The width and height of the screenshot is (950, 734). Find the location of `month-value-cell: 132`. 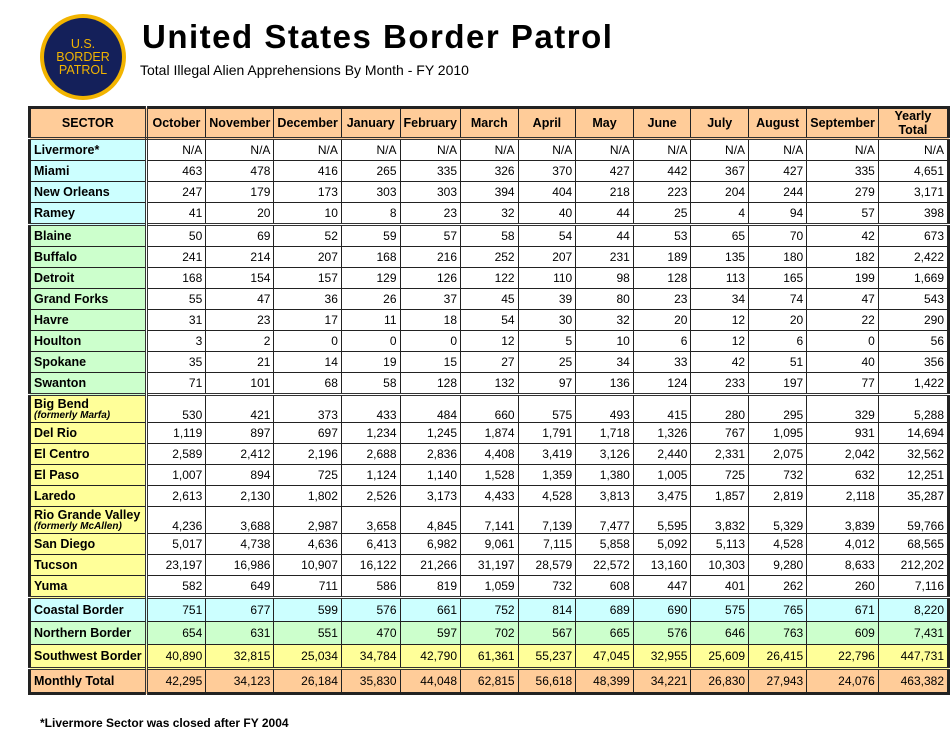

month-value-cell: 132 is located at coordinates (489, 383).